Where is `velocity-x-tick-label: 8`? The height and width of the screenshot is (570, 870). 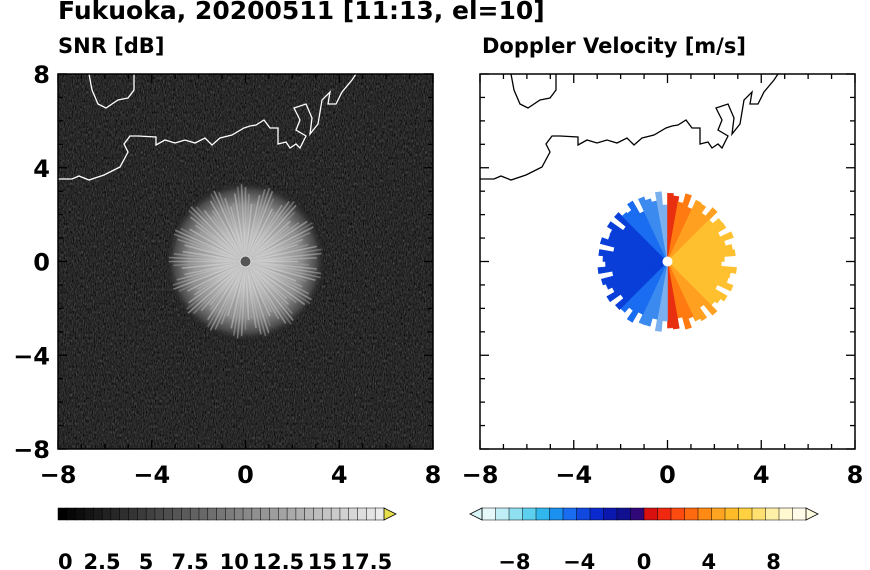
velocity-x-tick-label: 8 is located at coordinates (855, 475).